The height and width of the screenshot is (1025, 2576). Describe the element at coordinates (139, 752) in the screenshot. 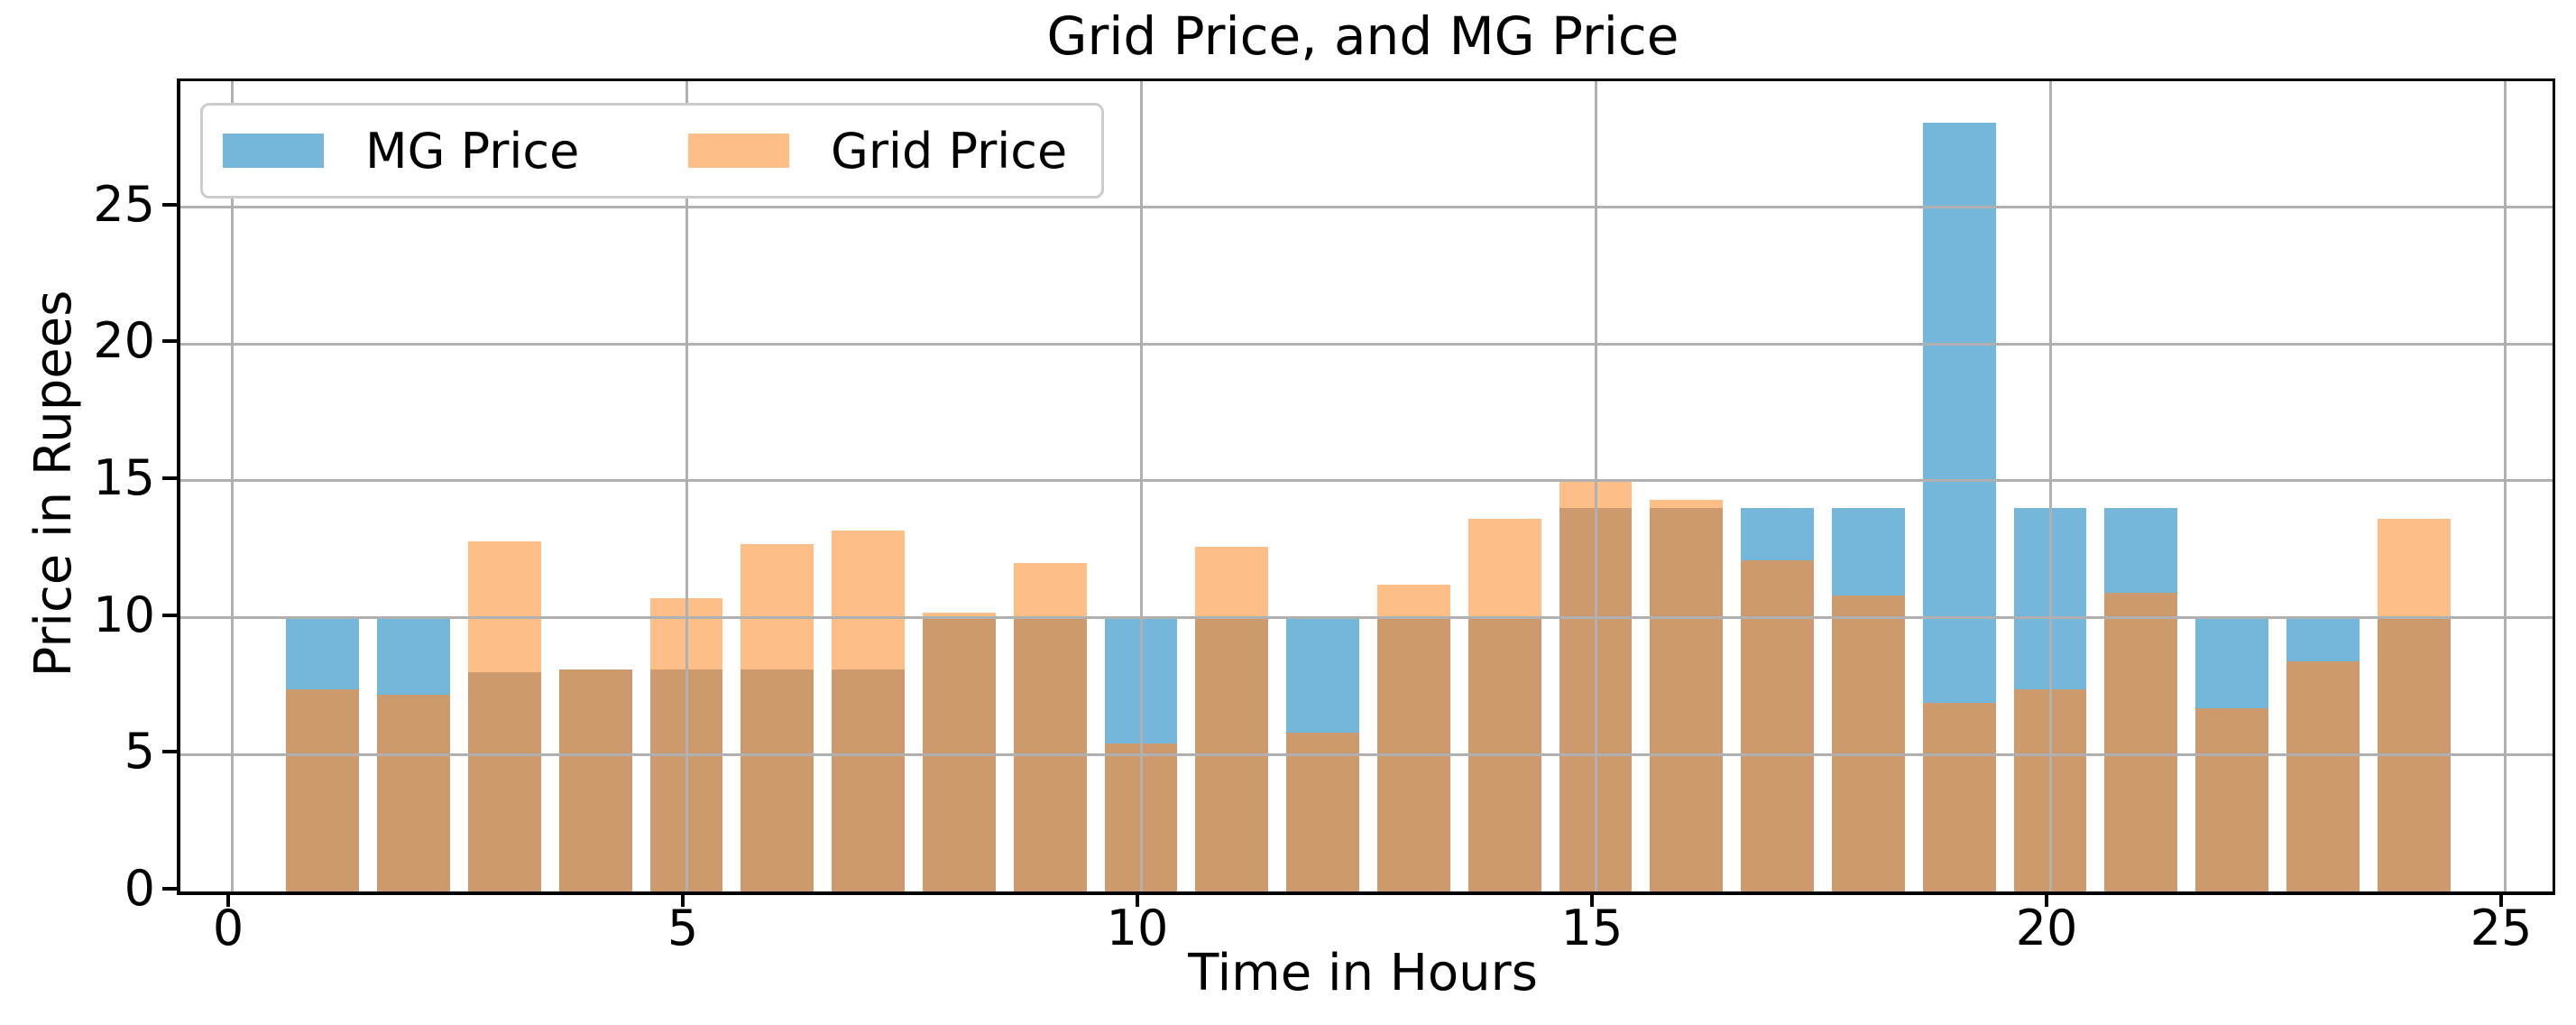

I see `y-tick-label-5: 5` at that location.